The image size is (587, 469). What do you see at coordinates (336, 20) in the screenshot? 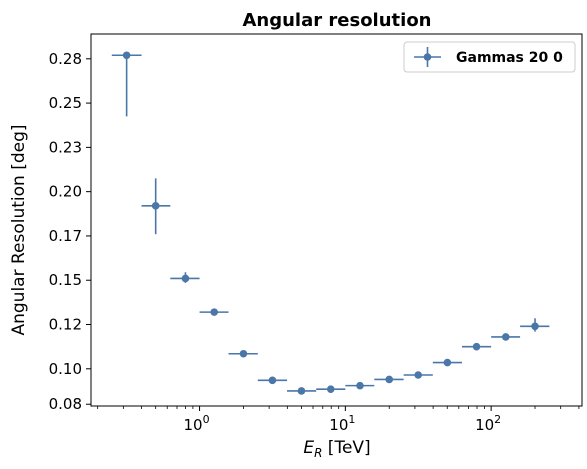
I see `chart-title: Angular resolution` at bounding box center [336, 20].